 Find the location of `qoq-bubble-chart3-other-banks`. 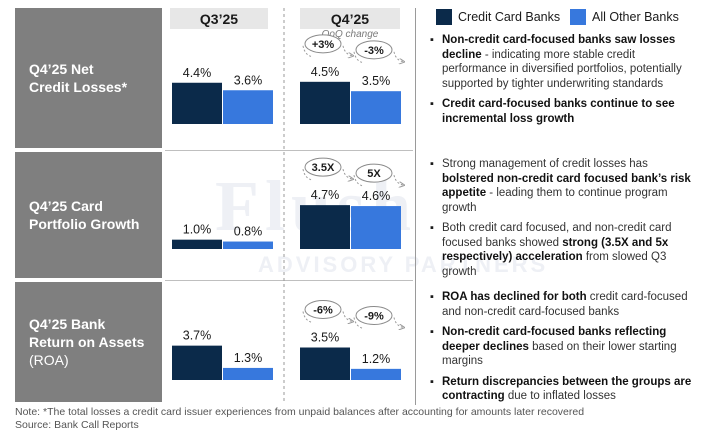

qoq-bubble-chart3-other-banks is located at coordinates (374, 315).